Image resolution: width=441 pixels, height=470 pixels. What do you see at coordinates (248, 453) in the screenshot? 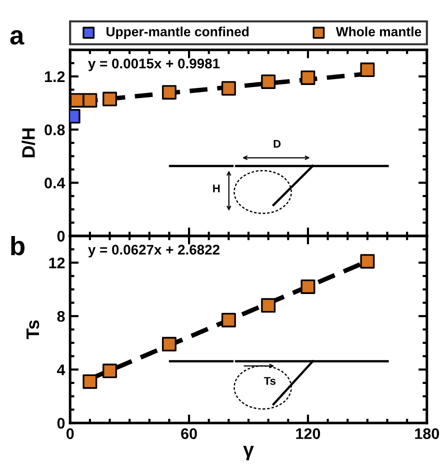
I see `x-axis-title: γ` at bounding box center [248, 453].